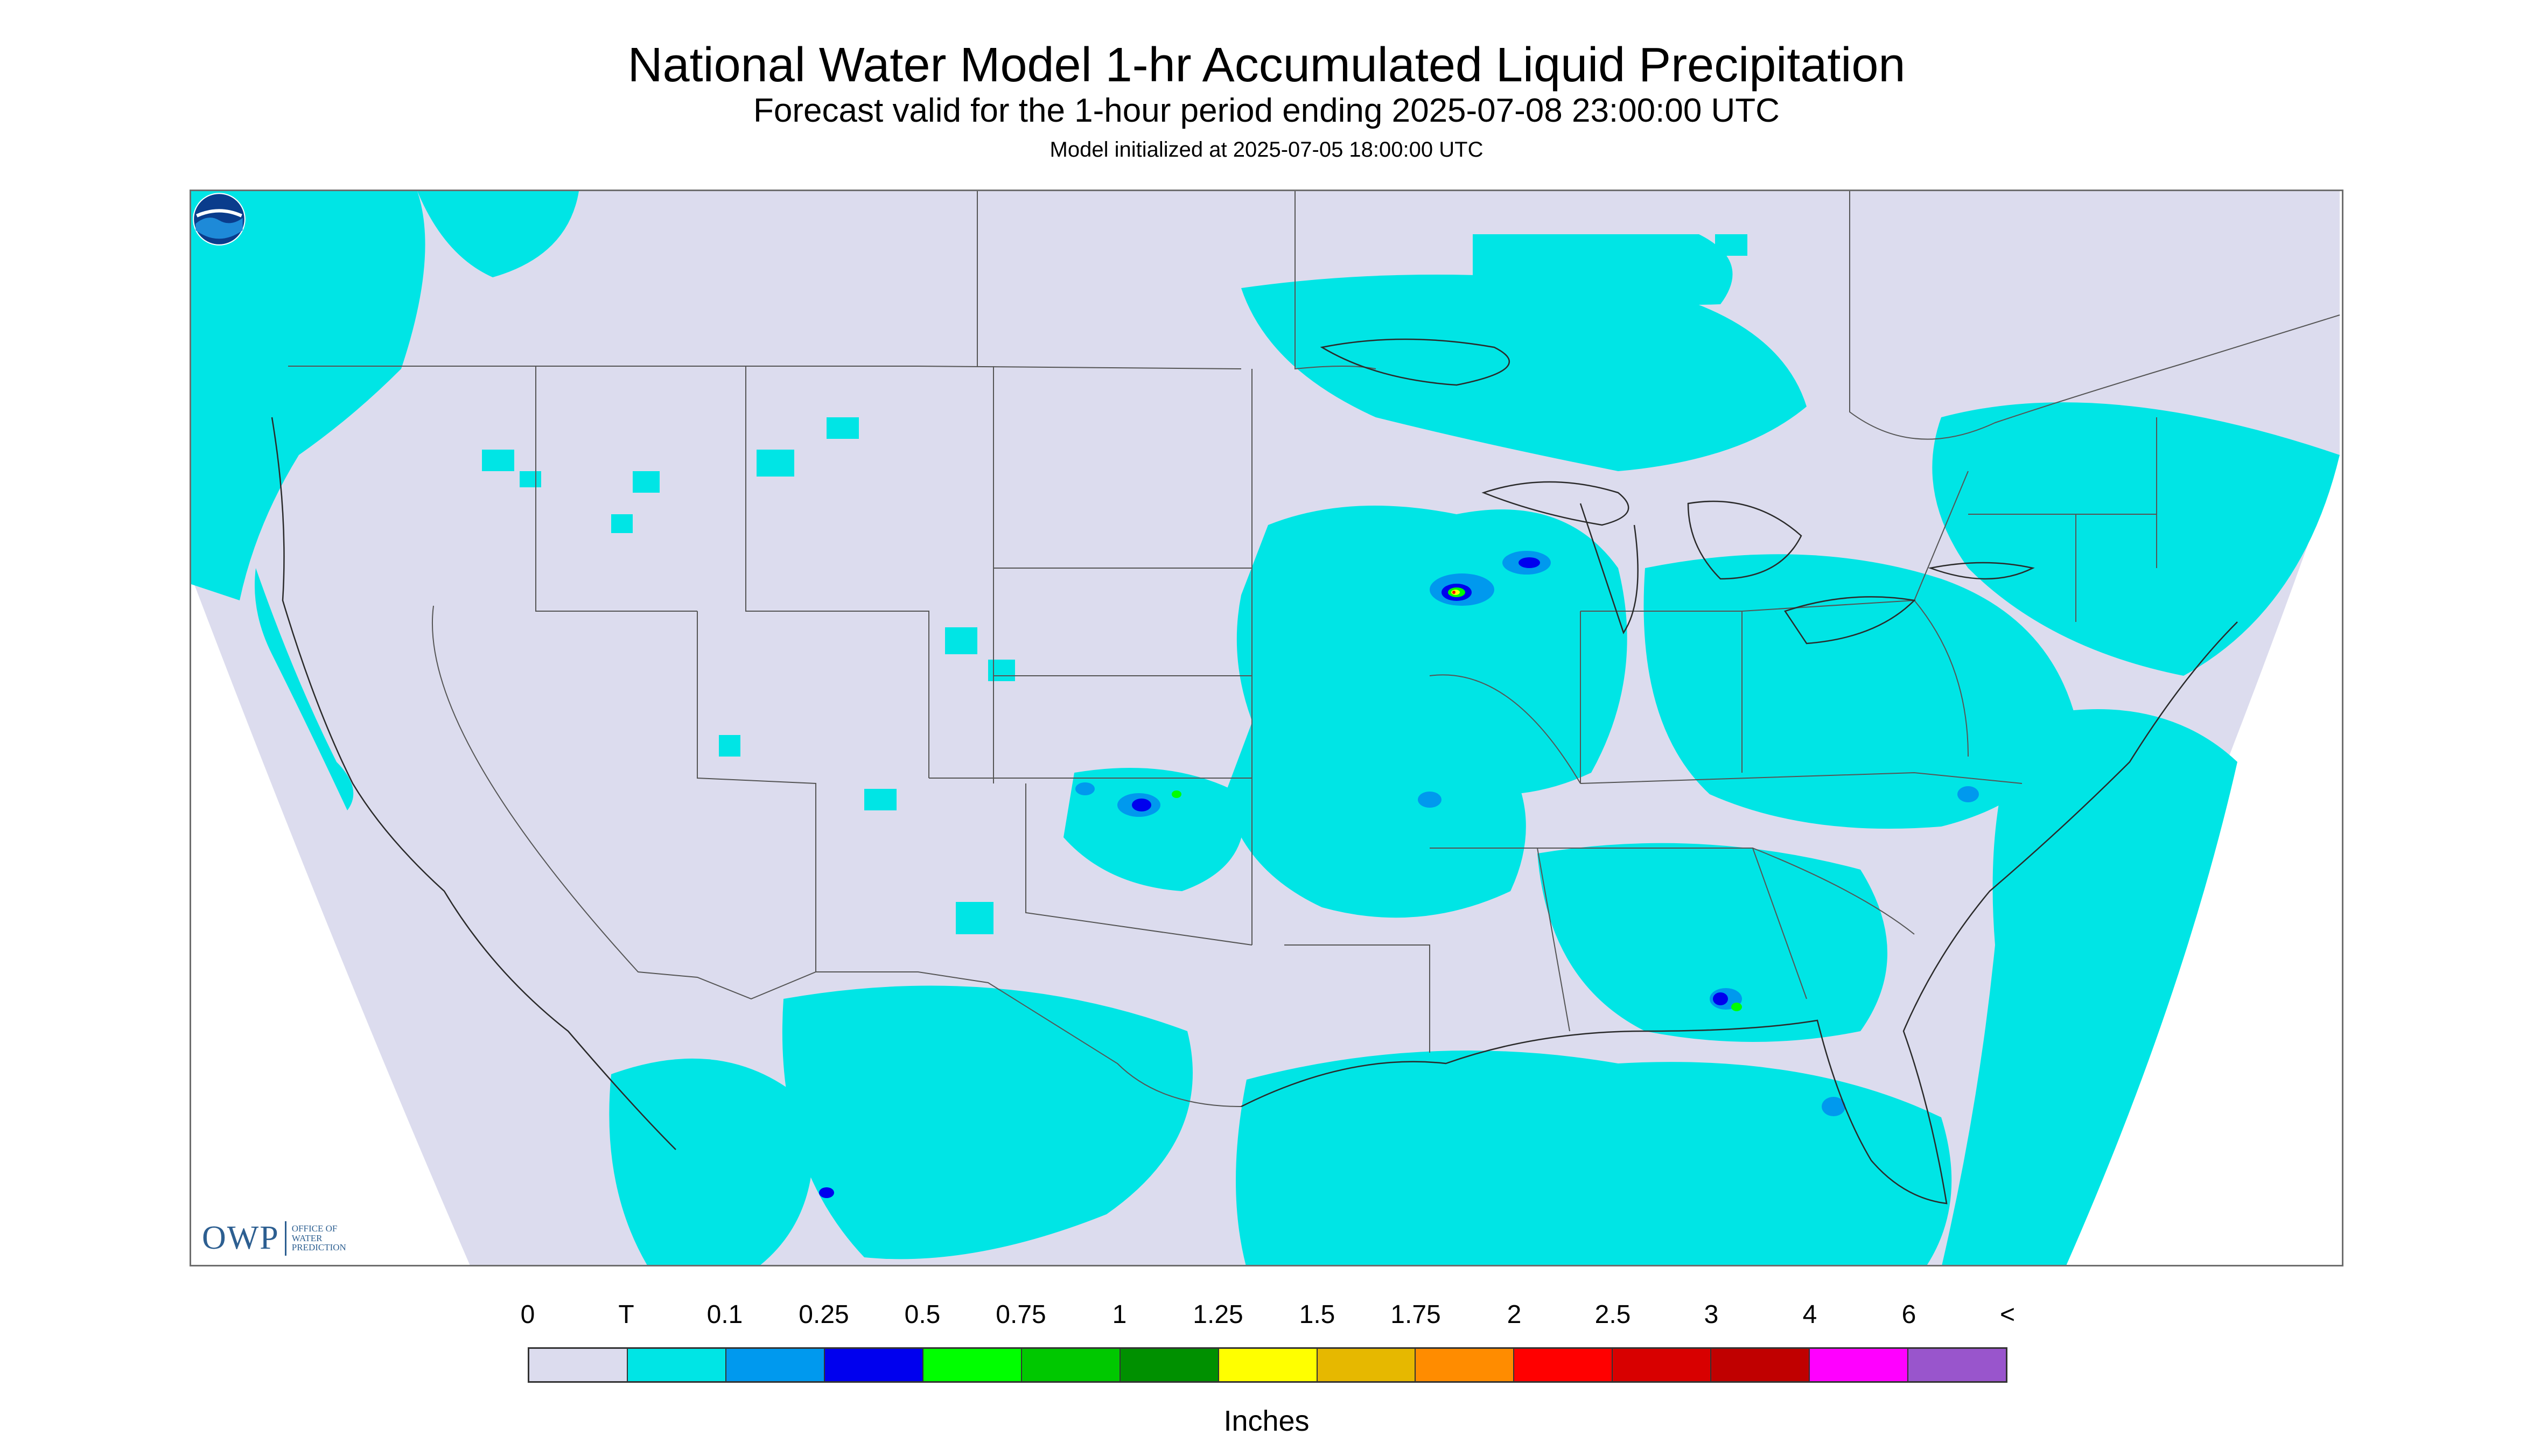 This screenshot has width=2533, height=1456. What do you see at coordinates (2007, 1314) in the screenshot?
I see `legend-label: <` at bounding box center [2007, 1314].